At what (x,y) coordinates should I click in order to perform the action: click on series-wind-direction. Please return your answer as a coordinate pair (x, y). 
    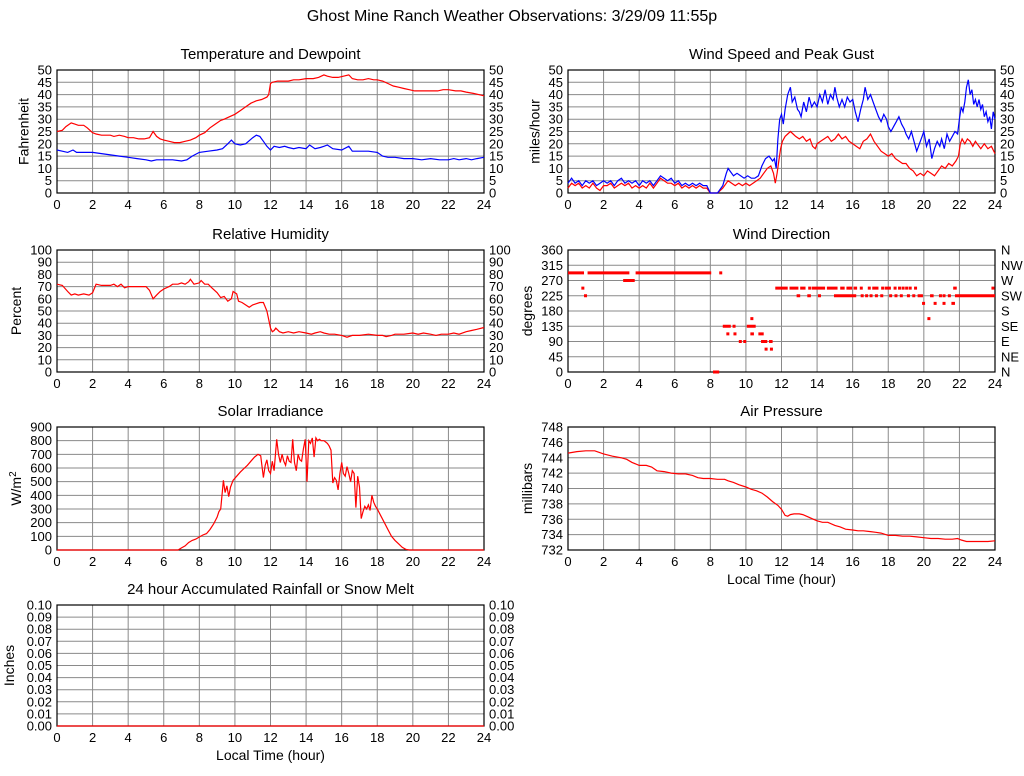
    Looking at the image, I should click on (781, 322).